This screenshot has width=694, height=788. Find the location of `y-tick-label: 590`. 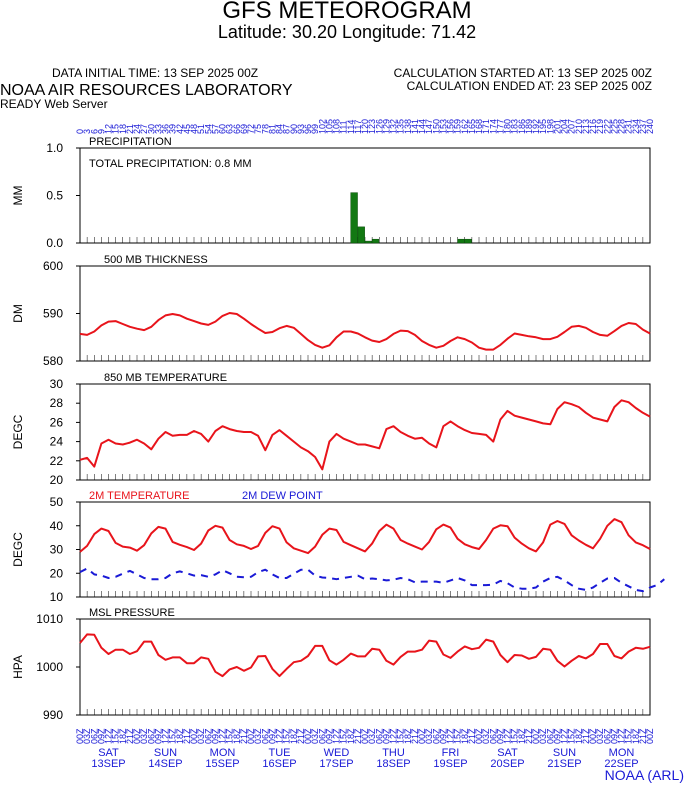

y-tick-label: 590 is located at coordinates (53, 314).